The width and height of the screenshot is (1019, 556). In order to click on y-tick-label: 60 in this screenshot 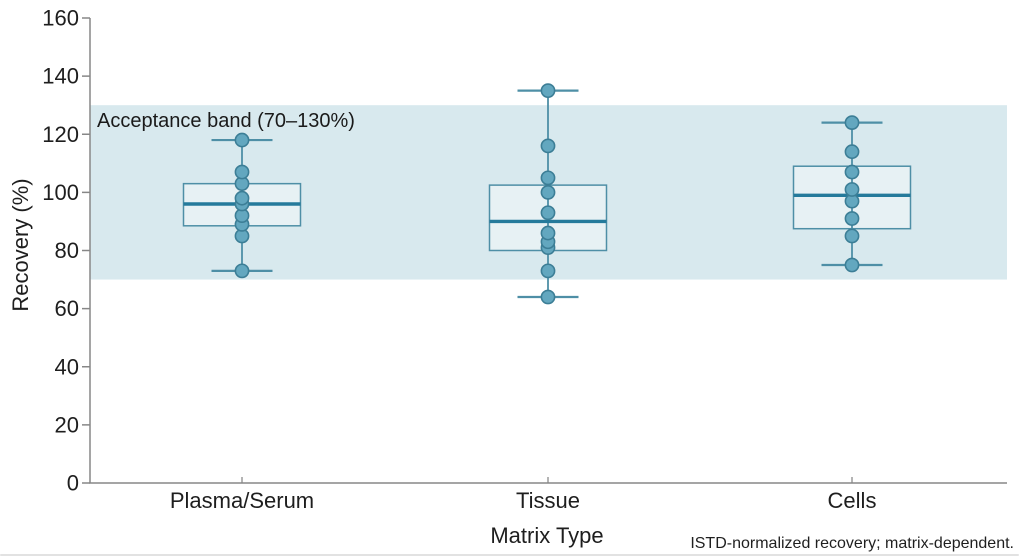, I will do `click(67, 308)`.